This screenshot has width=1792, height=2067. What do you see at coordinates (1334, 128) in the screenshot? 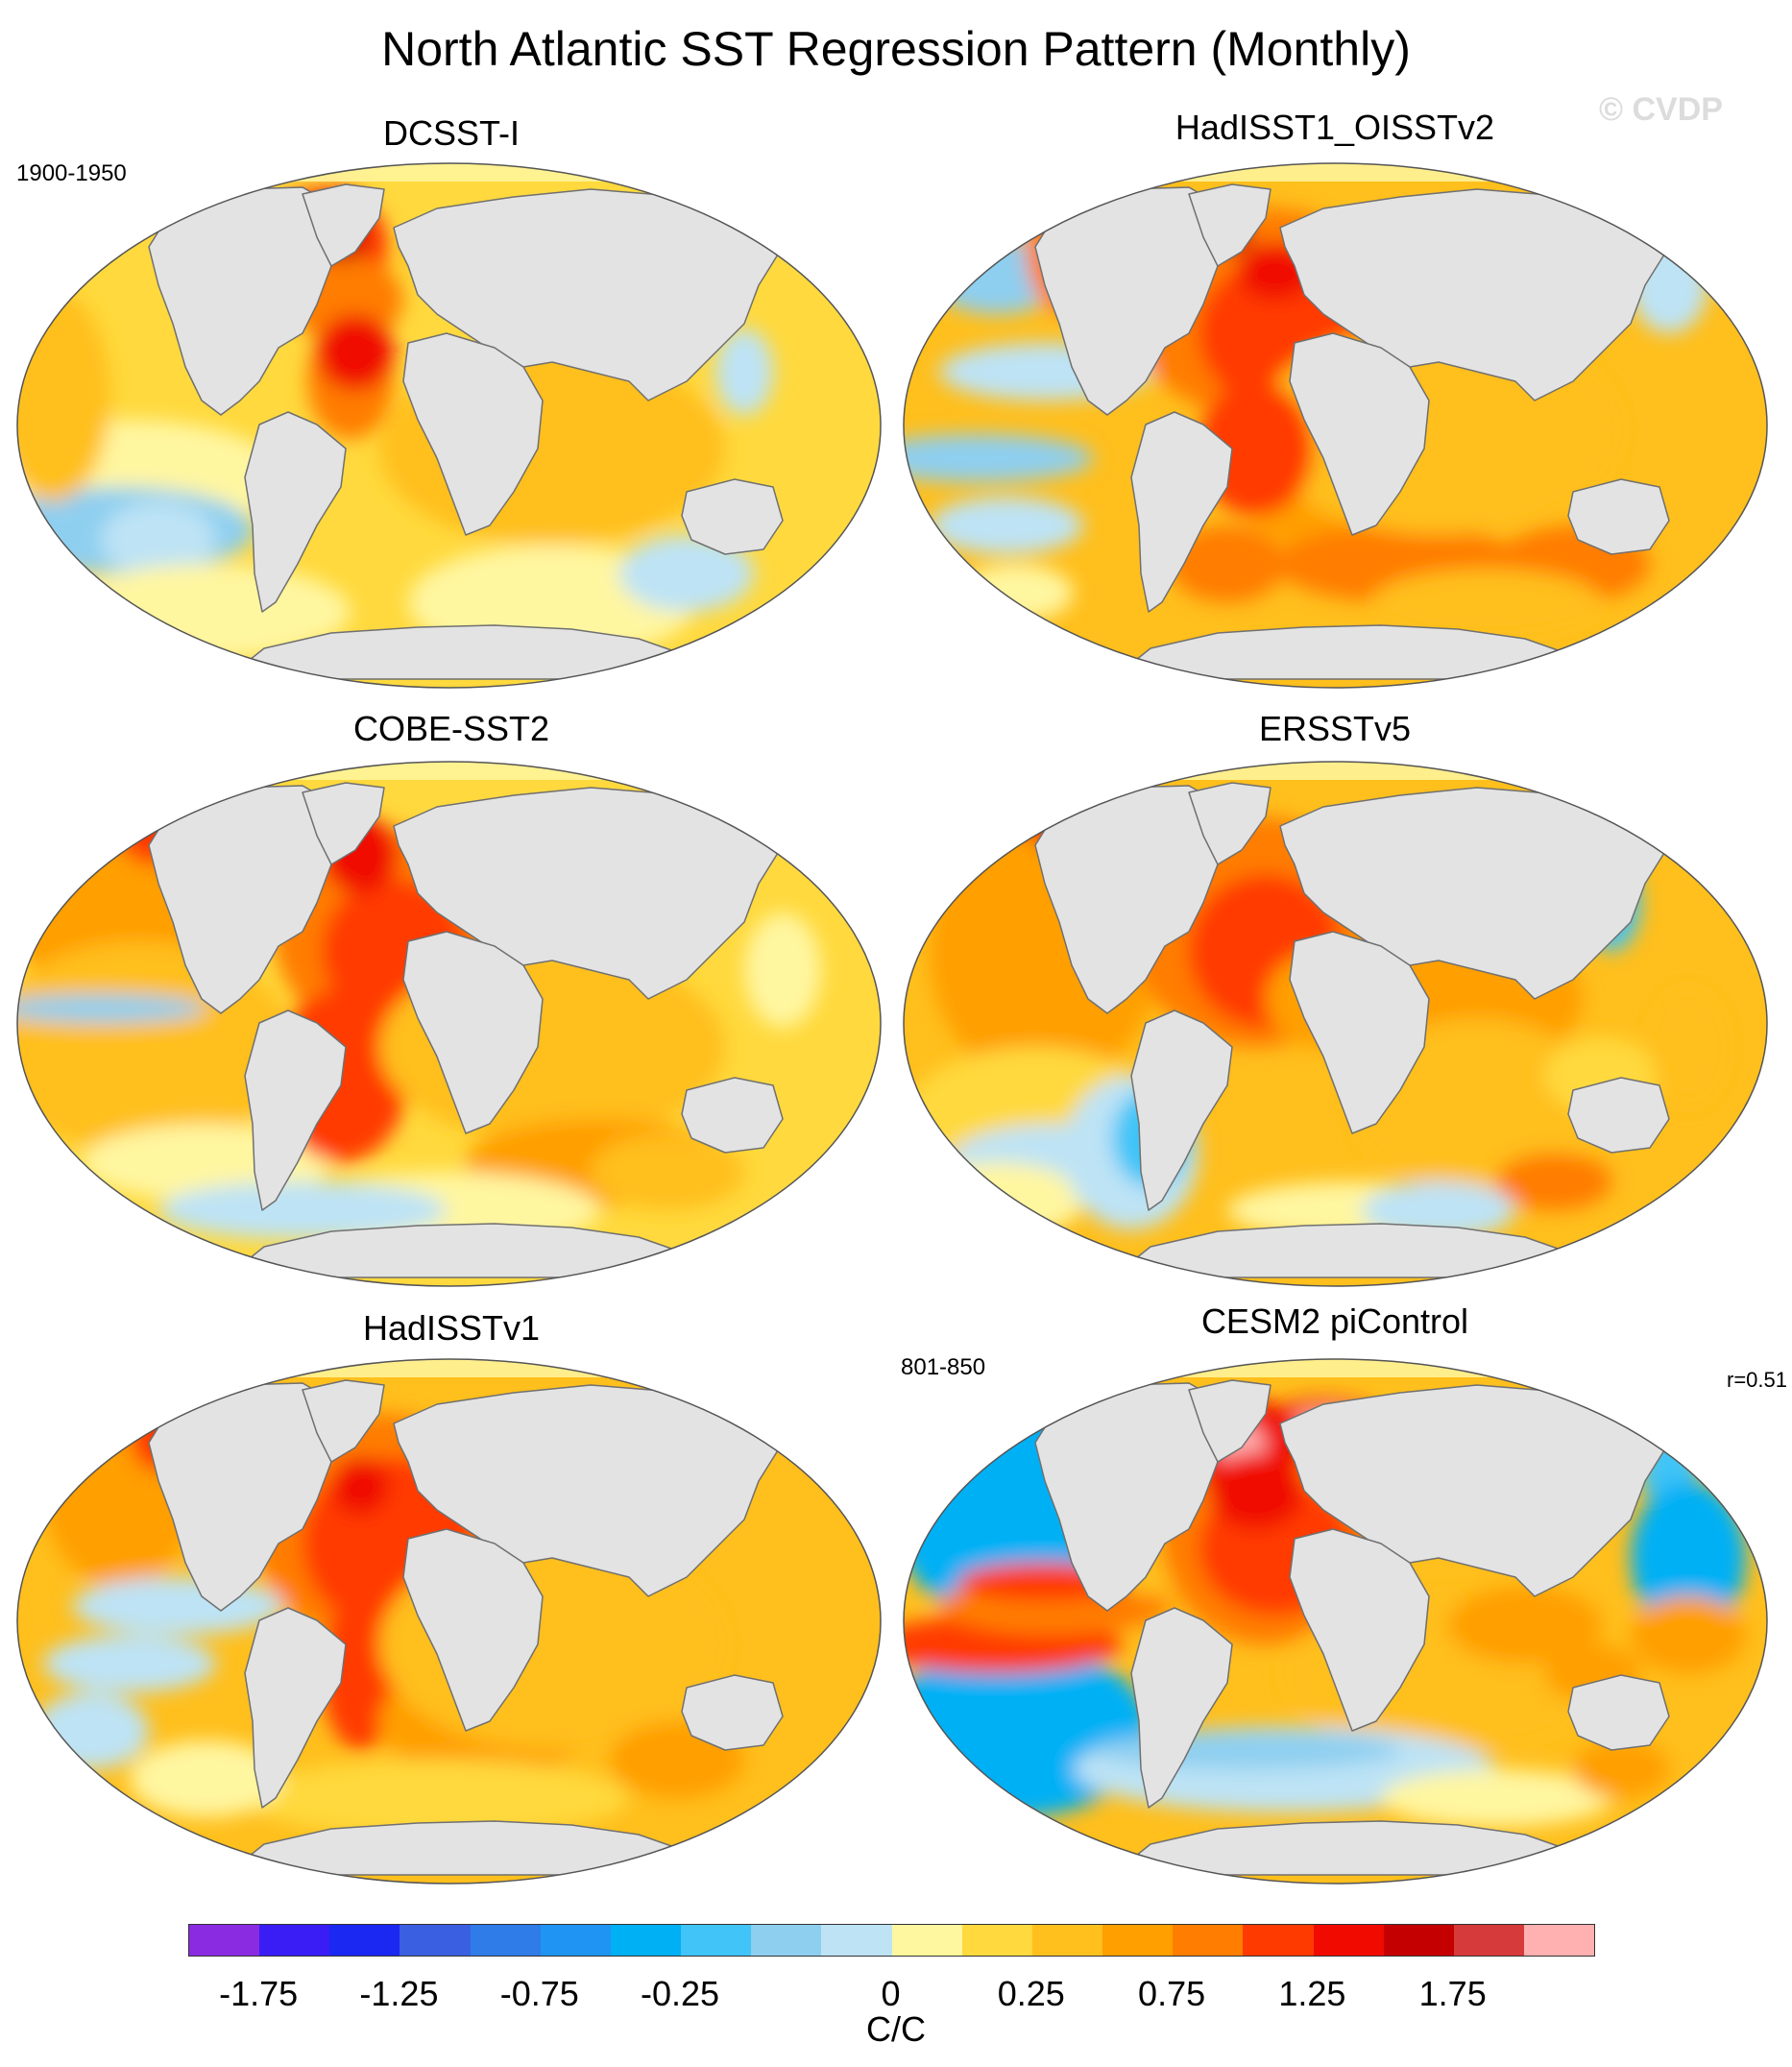
I see `panel-title-hadoi: HadISST1_OISSTv2` at bounding box center [1334, 128].